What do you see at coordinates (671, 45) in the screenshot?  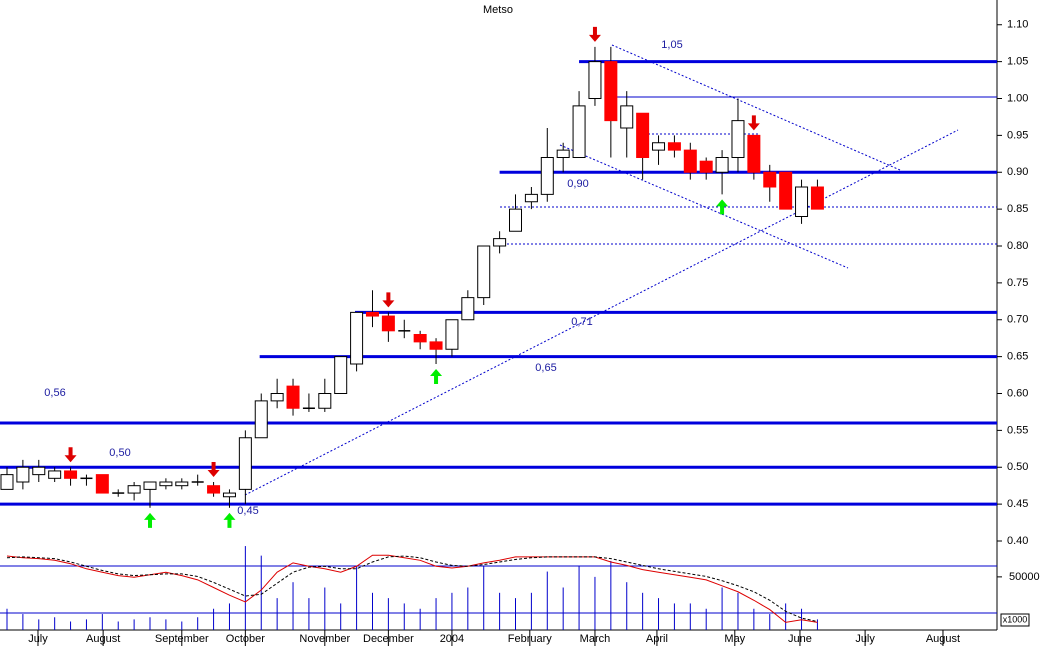 I see `level-label: 1,05` at bounding box center [671, 45].